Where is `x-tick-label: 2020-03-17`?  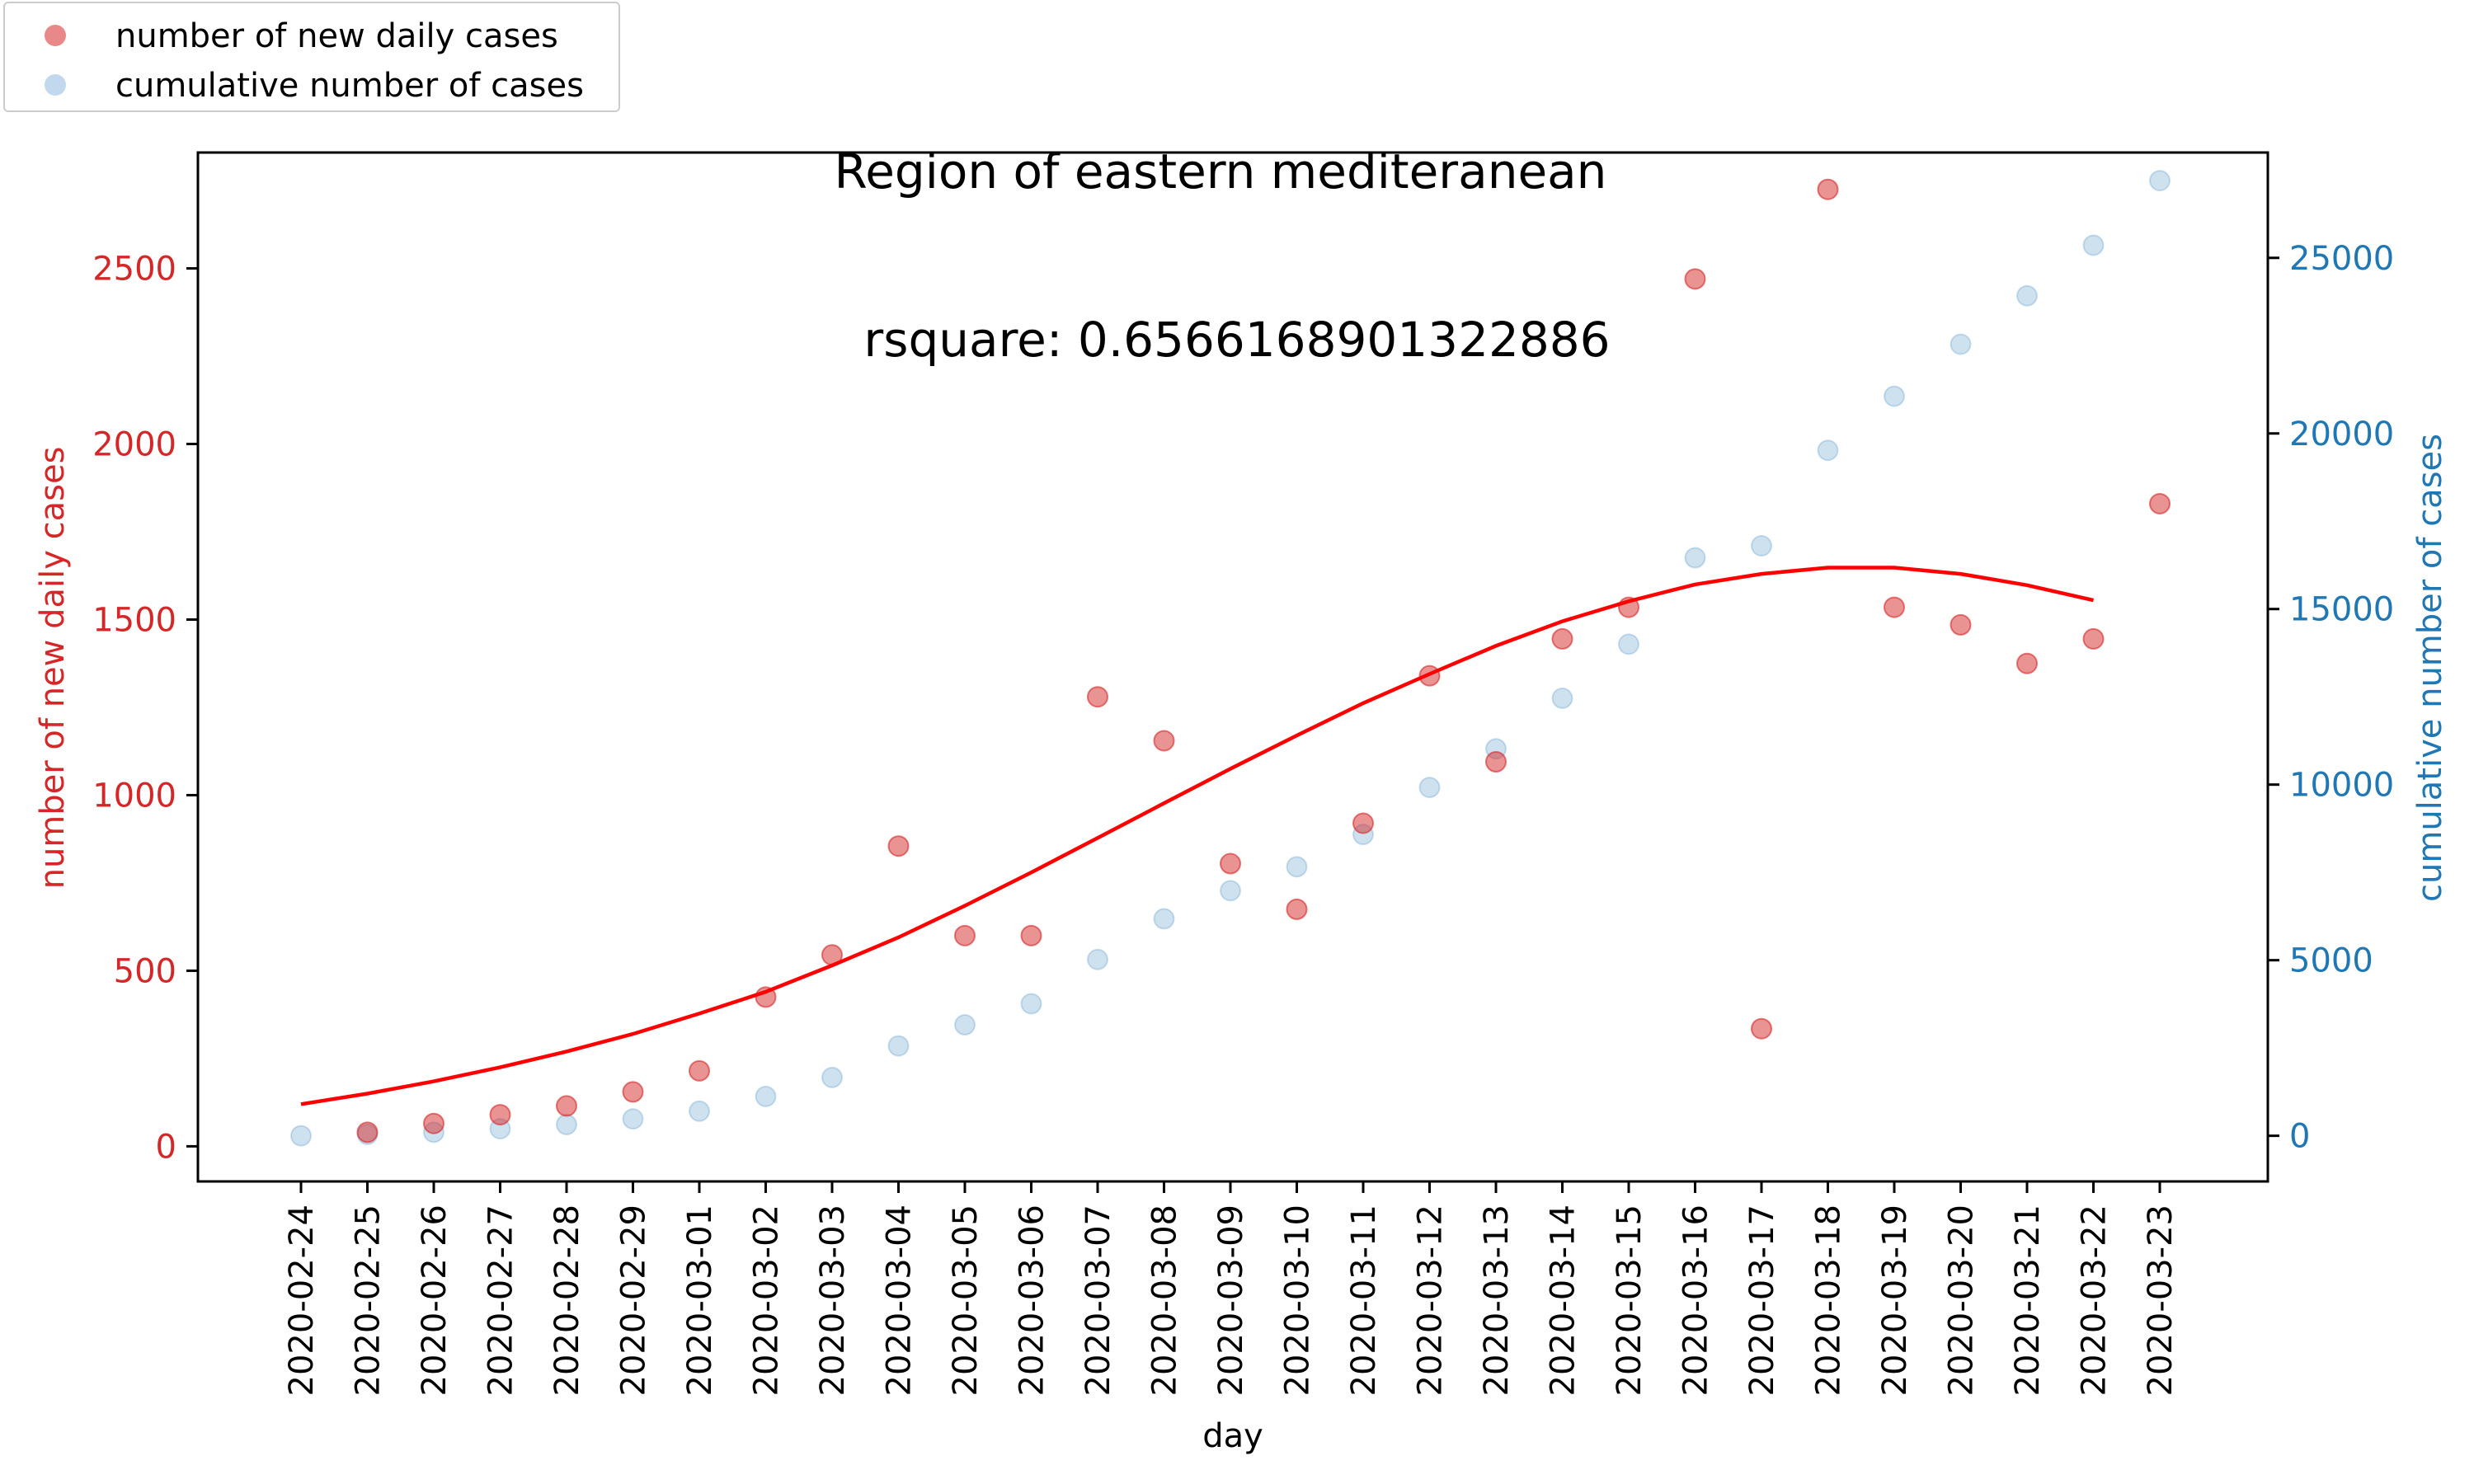
x-tick-label: 2020-03-17 is located at coordinates (1762, 1300).